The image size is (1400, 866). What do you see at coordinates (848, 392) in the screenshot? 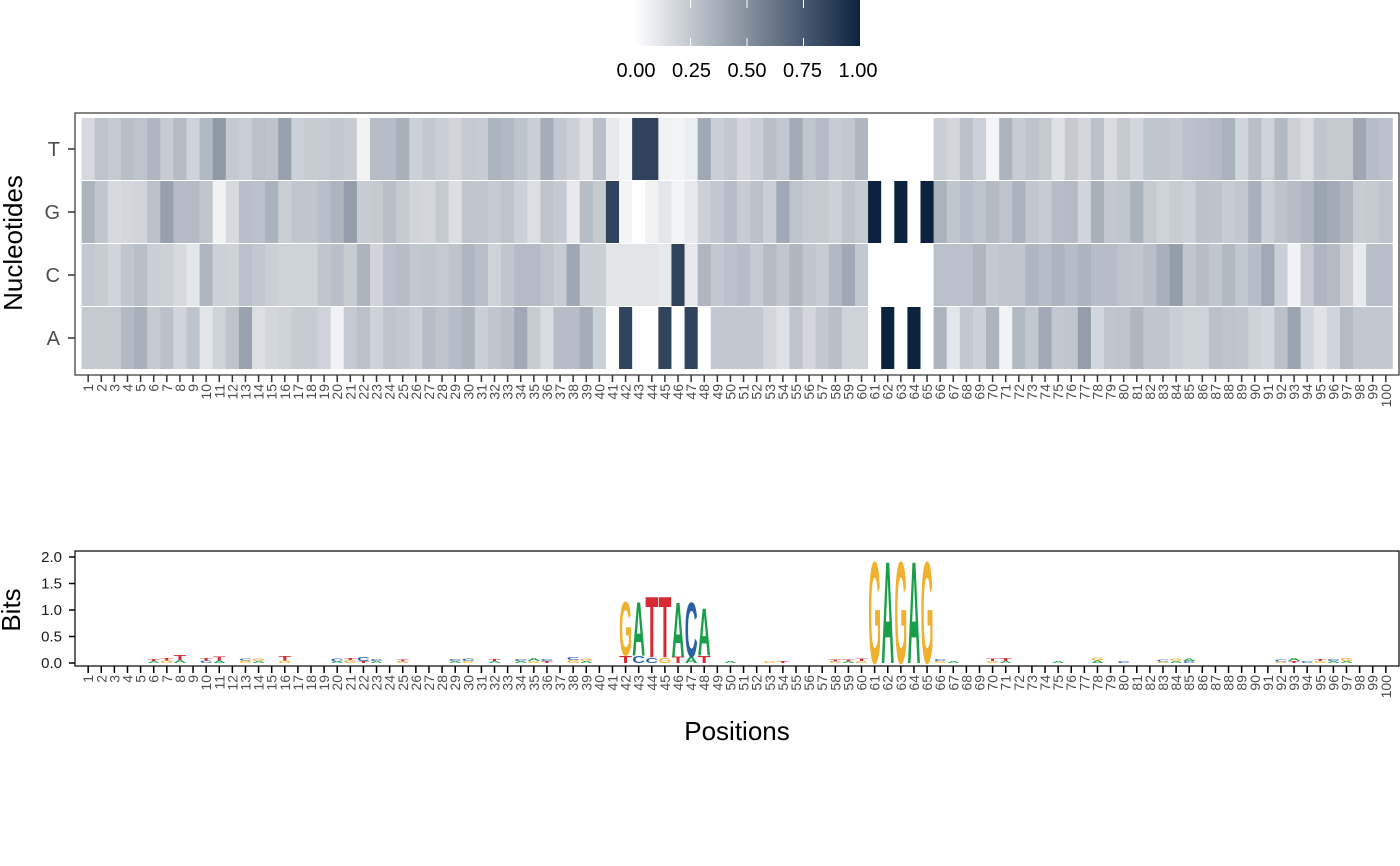
I see `heatmap-x-tick-label: 59` at bounding box center [848, 392].